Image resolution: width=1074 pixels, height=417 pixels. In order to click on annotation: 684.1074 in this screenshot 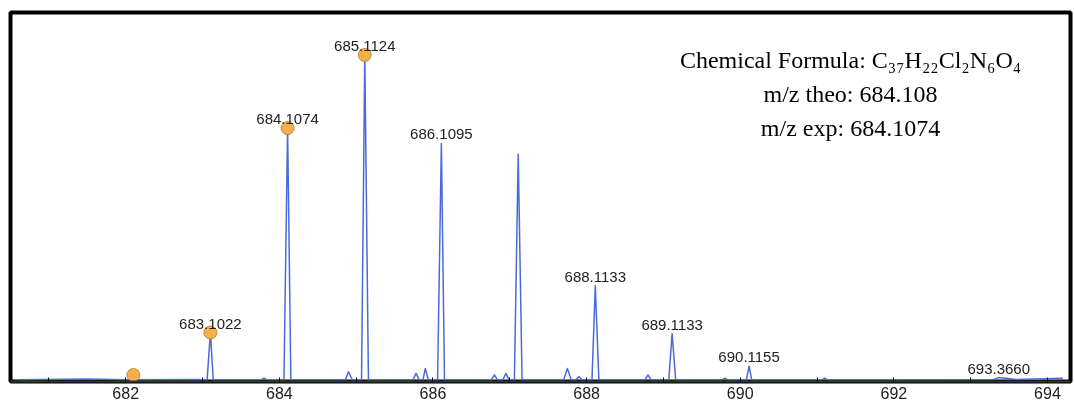, I will do `click(287, 119)`.